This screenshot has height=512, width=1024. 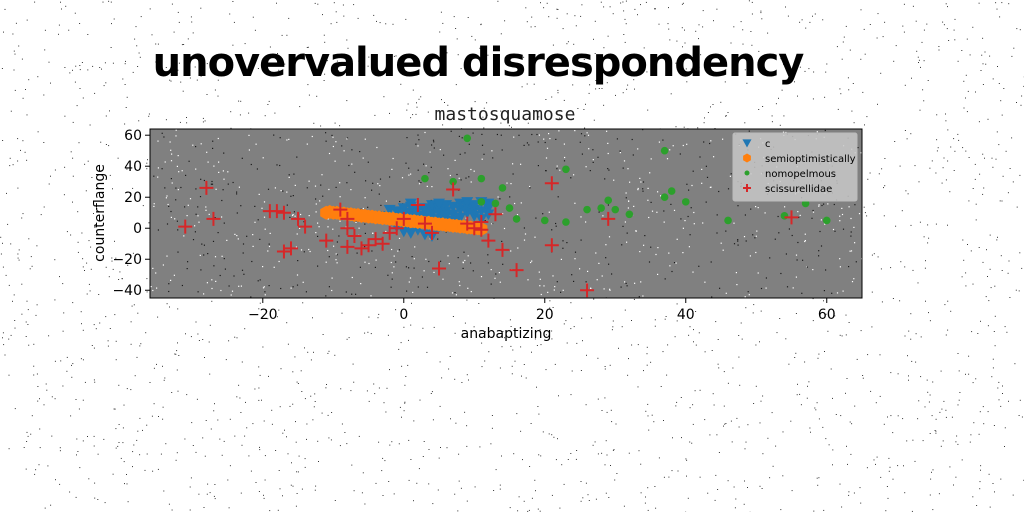 I want to click on series-nomopelmous, so click(x=626, y=180).